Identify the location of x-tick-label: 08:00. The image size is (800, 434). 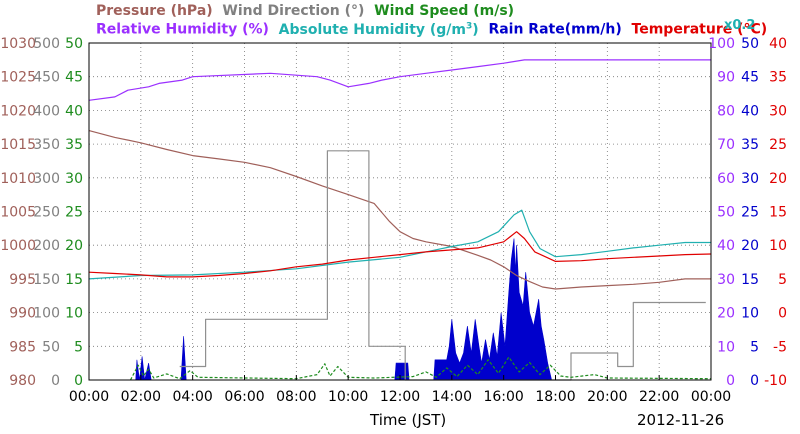
(296, 397).